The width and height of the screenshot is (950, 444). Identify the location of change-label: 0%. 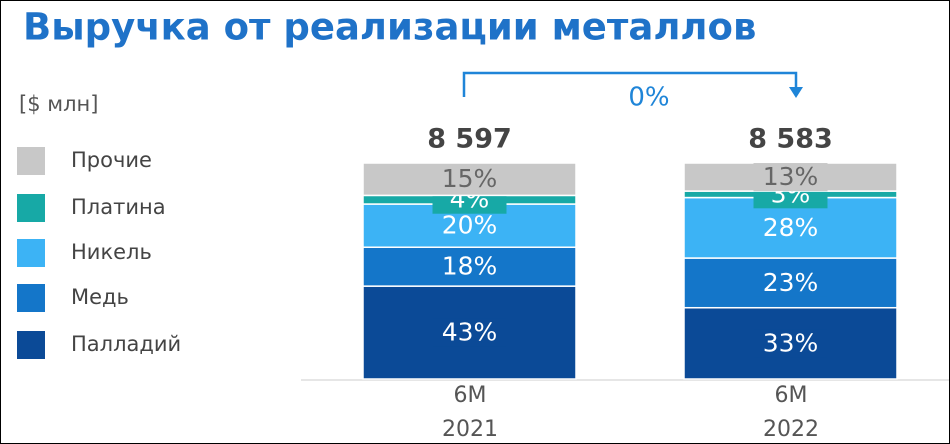
(648, 98).